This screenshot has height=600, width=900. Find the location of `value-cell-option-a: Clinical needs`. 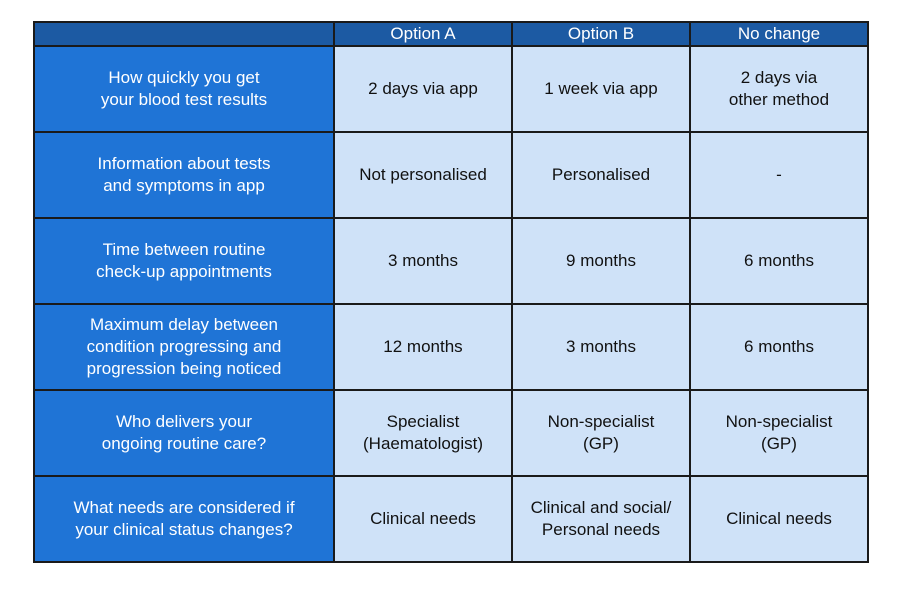

value-cell-option-a: Clinical needs is located at coordinates (423, 519).